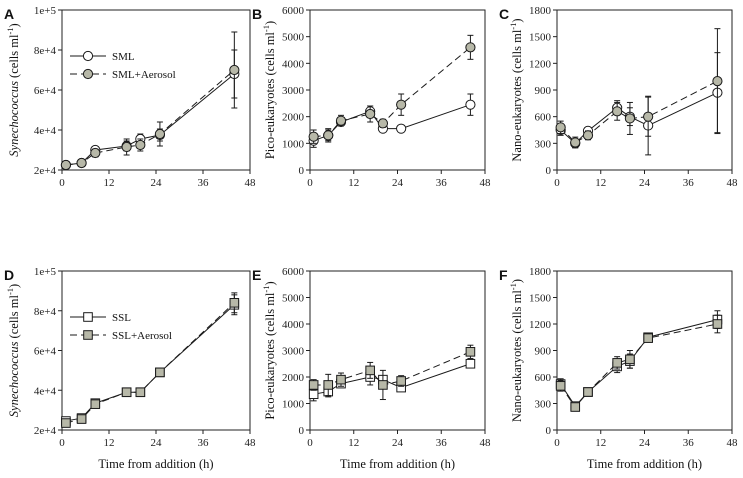 The image size is (743, 478). I want to click on y-tick-label: 4000, so click(293, 64).